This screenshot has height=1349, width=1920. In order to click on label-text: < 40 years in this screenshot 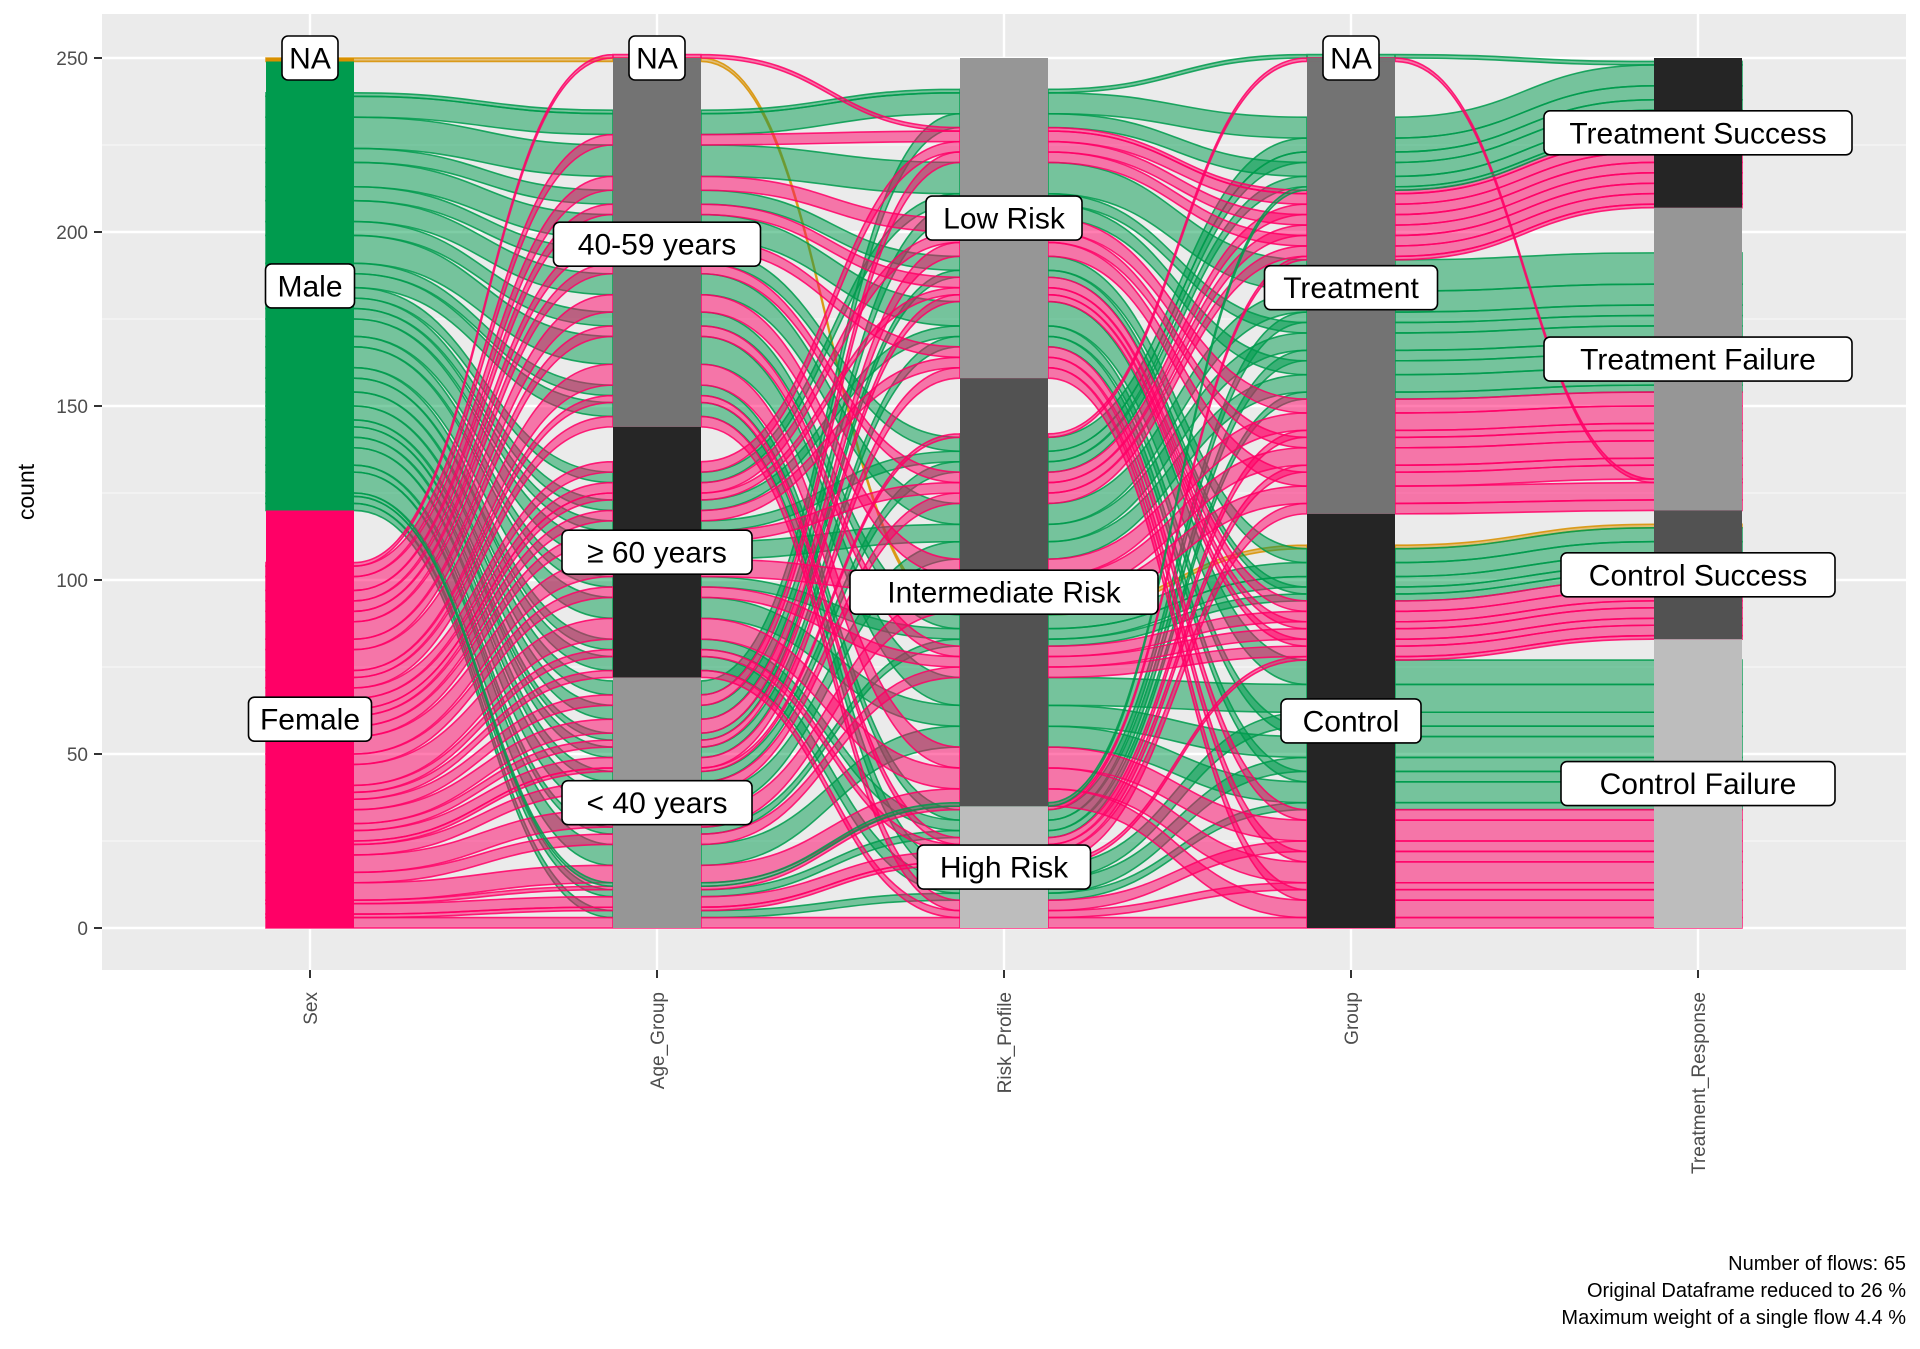, I will do `click(657, 803)`.